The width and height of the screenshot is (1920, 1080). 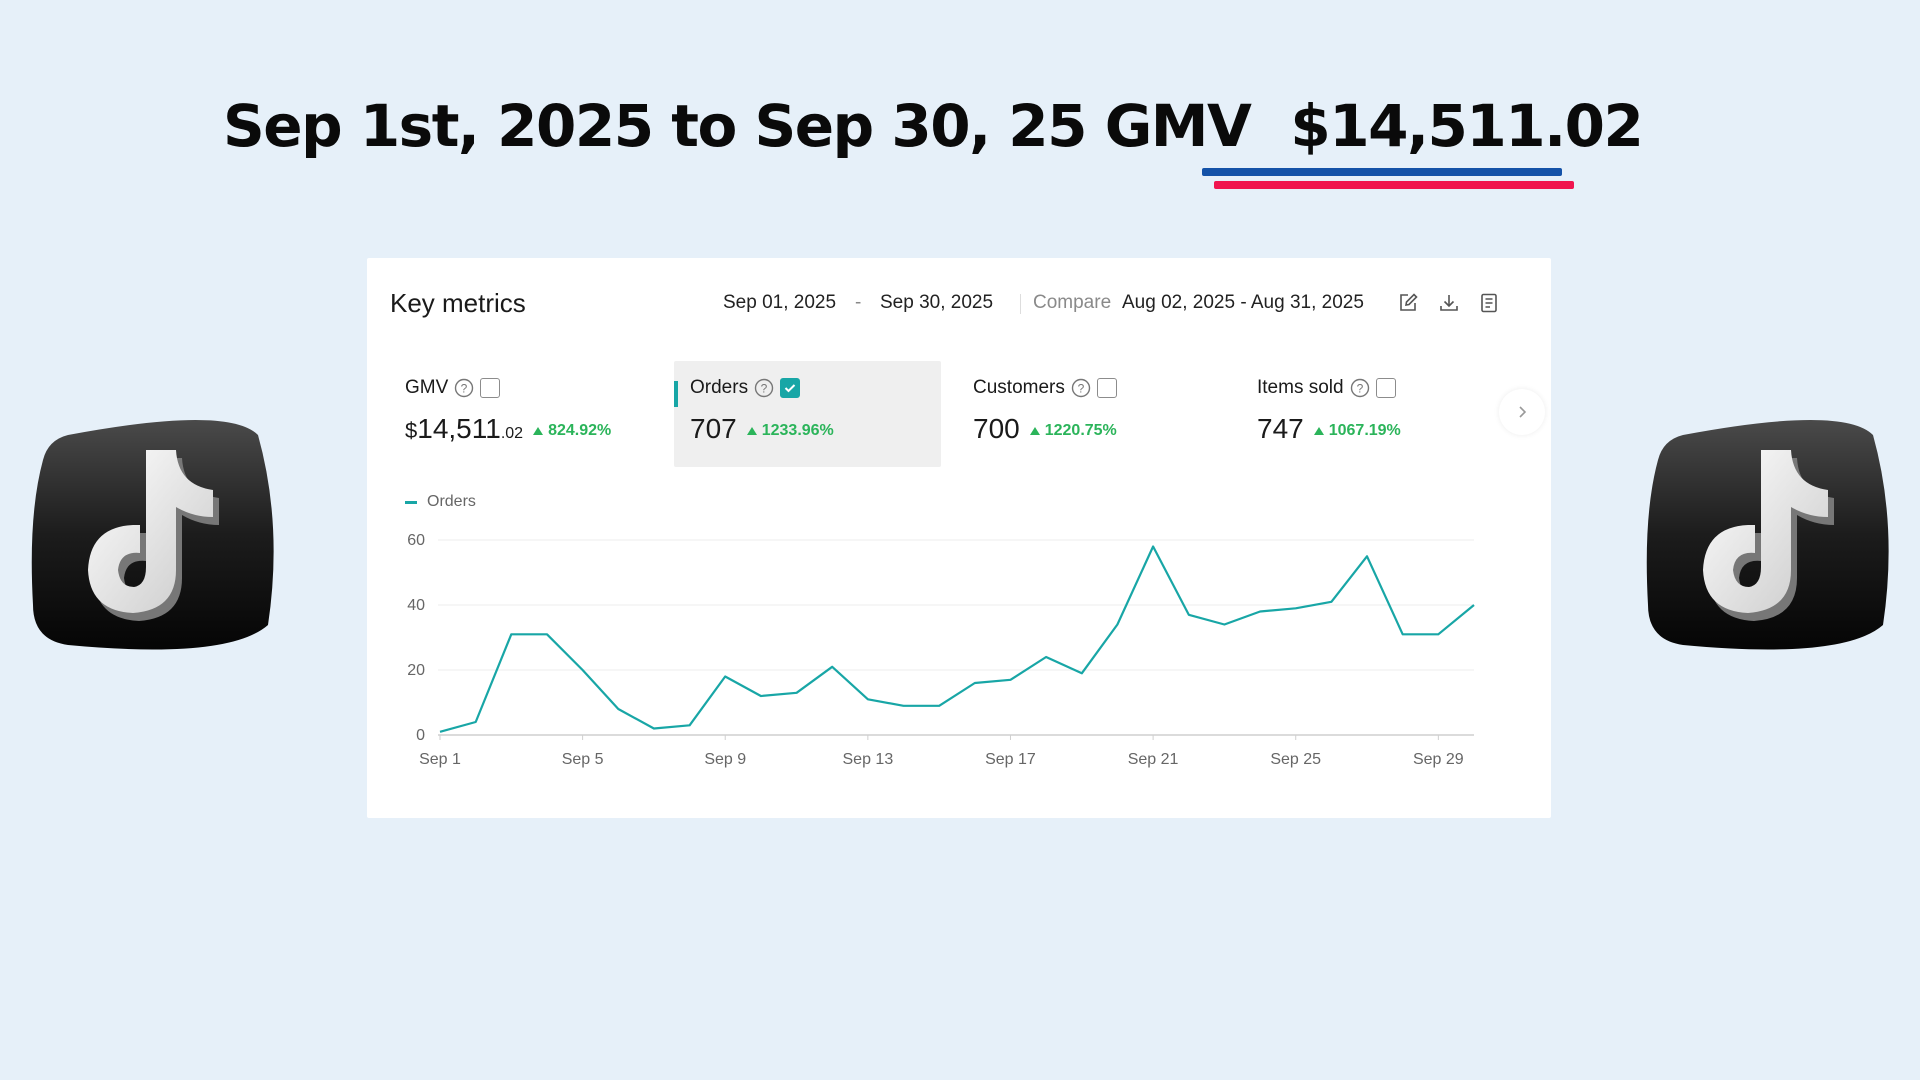 I want to click on download-icon, so click(x=1449, y=303).